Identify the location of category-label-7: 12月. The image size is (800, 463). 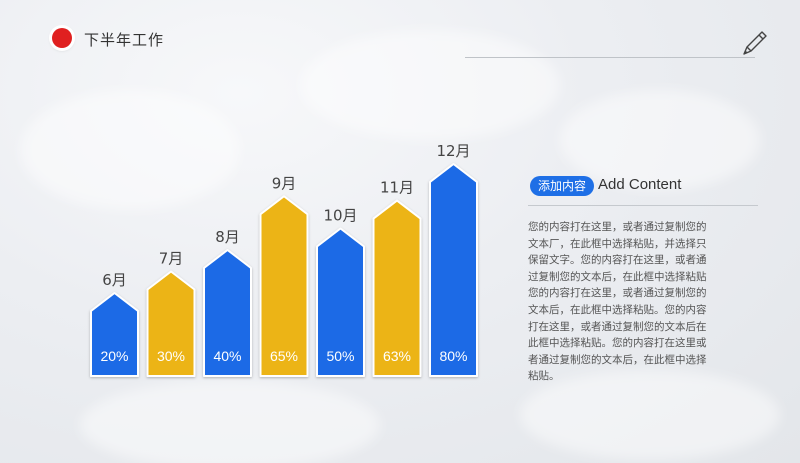
(453, 151).